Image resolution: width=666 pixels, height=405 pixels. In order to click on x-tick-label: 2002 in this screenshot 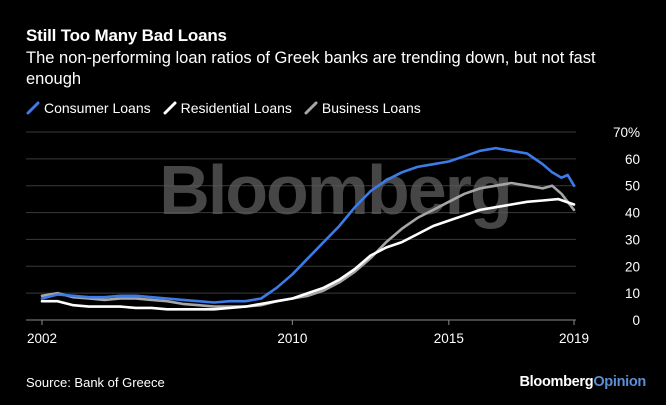, I will do `click(42, 338)`.